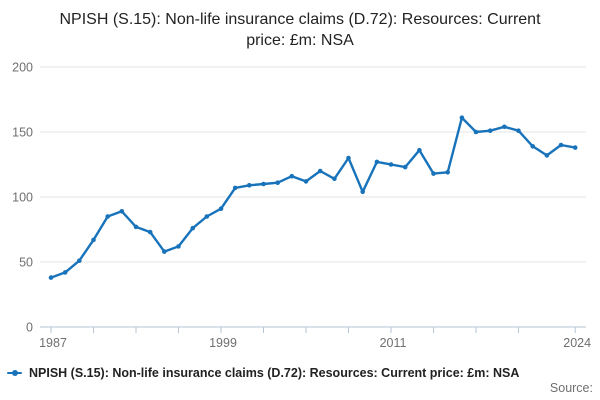 The width and height of the screenshot is (600, 400). I want to click on y-axis-label: 50, so click(26, 263).